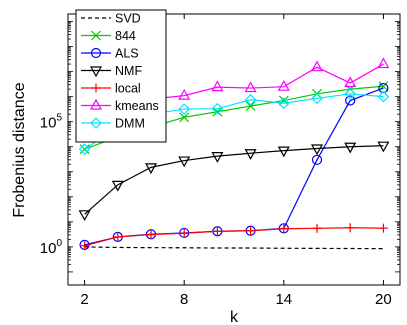 The width and height of the screenshot is (407, 325). Describe the element at coordinates (130, 124) in the screenshot. I see `legend-label: DMM` at that location.